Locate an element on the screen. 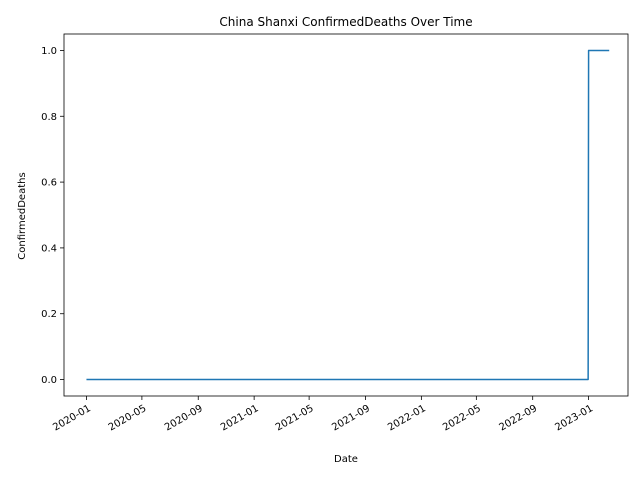  x-tick-label: 2023-01 is located at coordinates (574, 418).